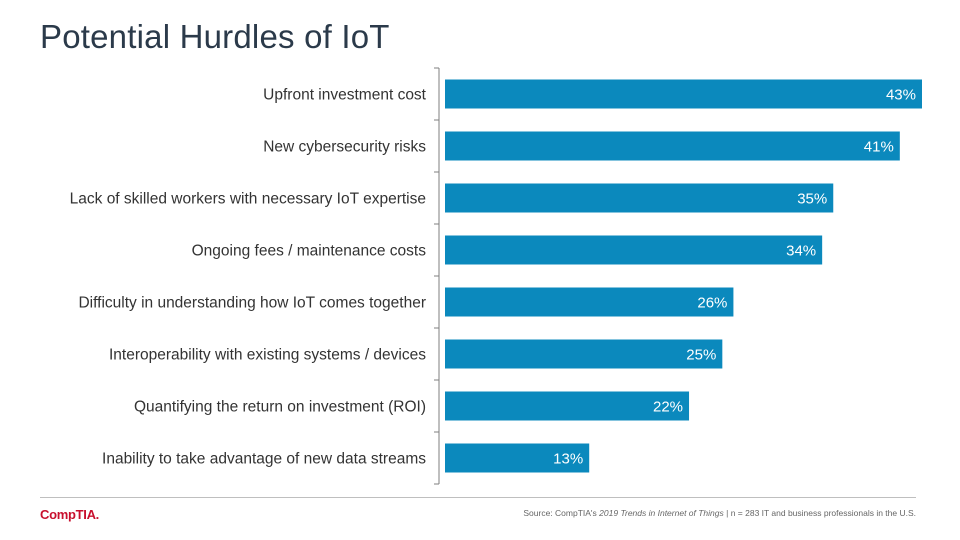 The image size is (960, 540). I want to click on category-label: Upfront investment cost, so click(345, 95).